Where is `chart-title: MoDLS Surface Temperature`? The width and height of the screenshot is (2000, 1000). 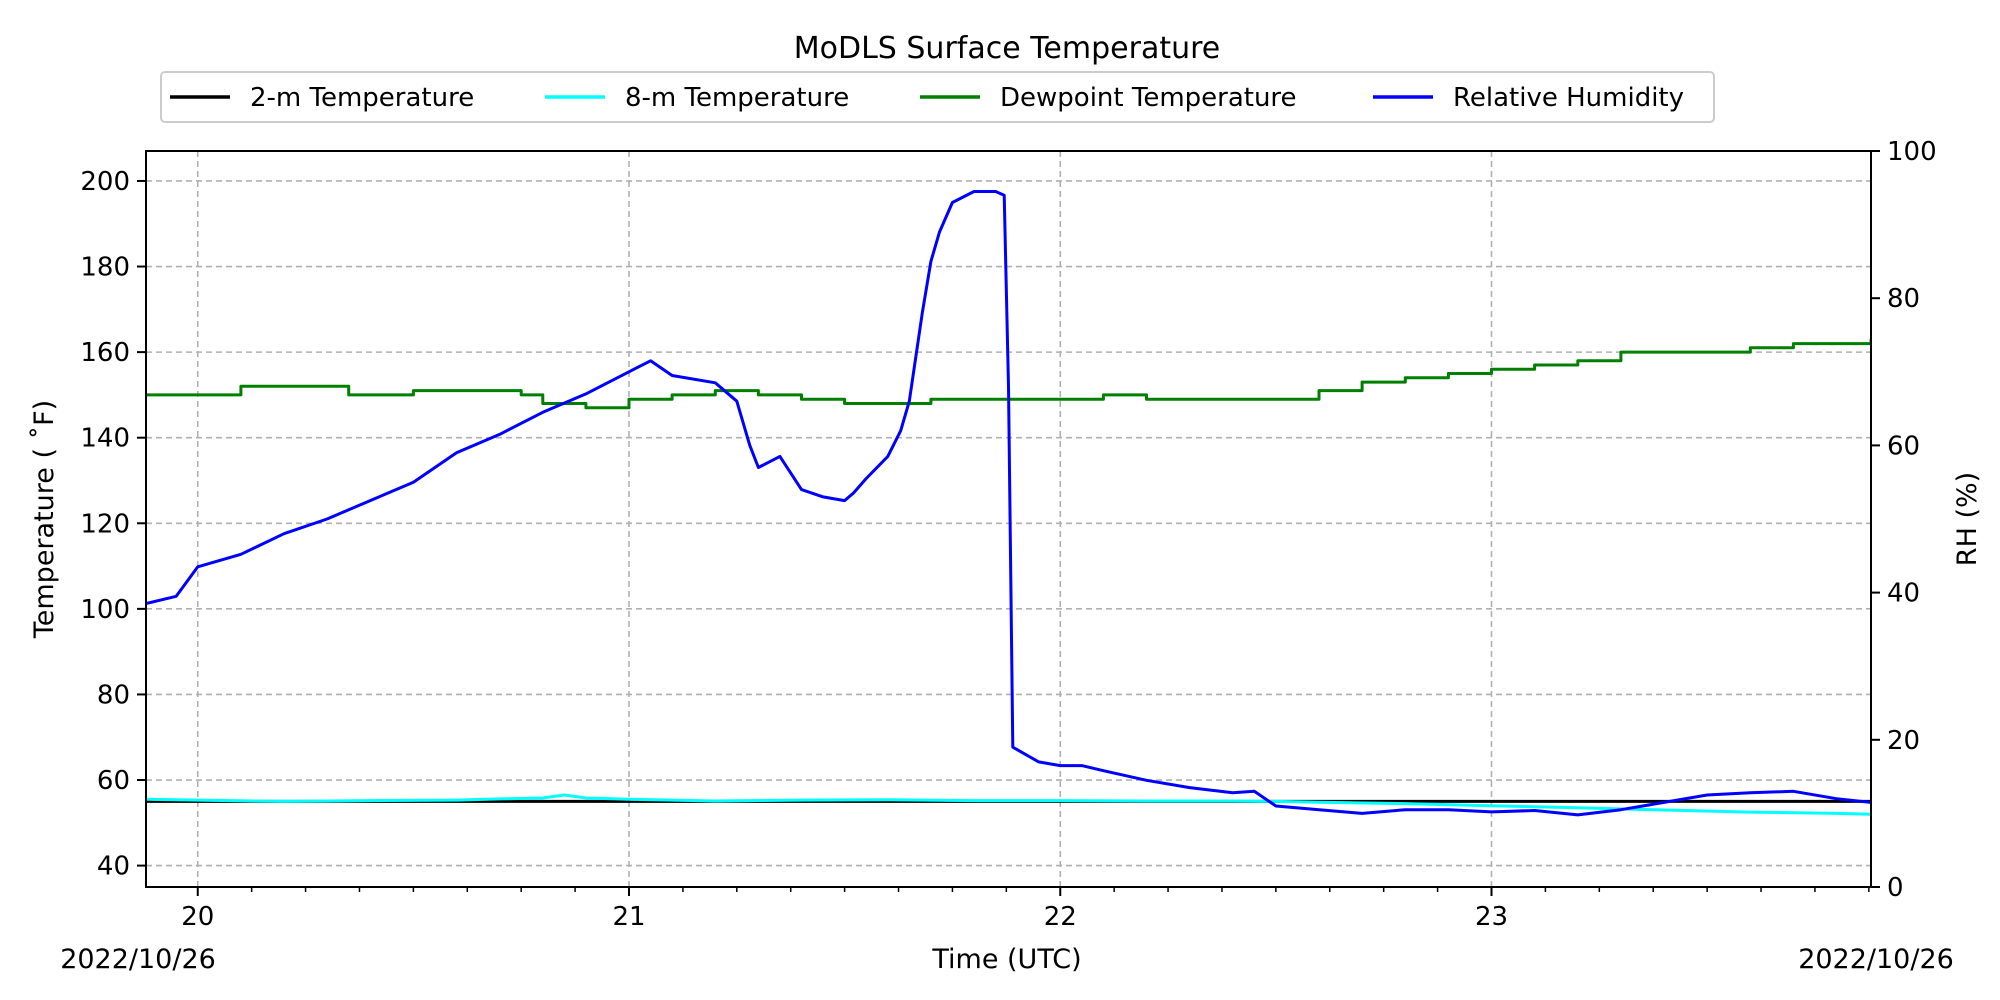
chart-title: MoDLS Surface Temperature is located at coordinates (1007, 48).